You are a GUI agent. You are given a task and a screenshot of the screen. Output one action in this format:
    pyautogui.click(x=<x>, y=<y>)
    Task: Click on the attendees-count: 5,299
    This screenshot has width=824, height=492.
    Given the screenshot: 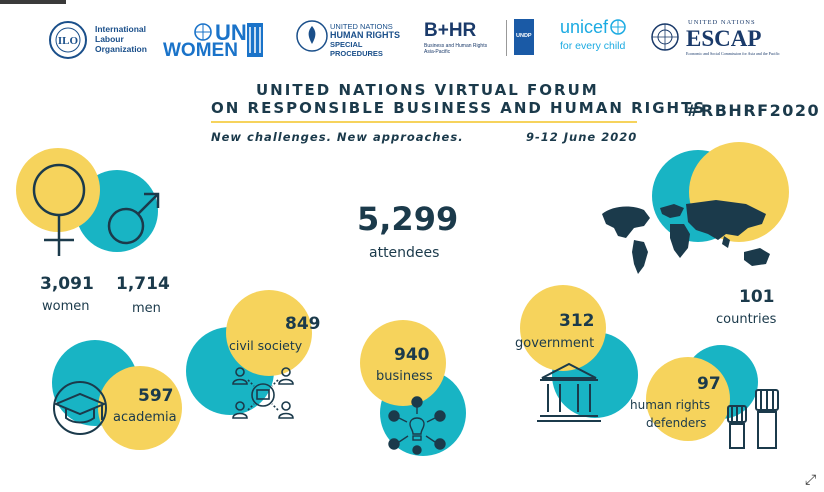 What is the action you would take?
    pyautogui.click(x=408, y=219)
    